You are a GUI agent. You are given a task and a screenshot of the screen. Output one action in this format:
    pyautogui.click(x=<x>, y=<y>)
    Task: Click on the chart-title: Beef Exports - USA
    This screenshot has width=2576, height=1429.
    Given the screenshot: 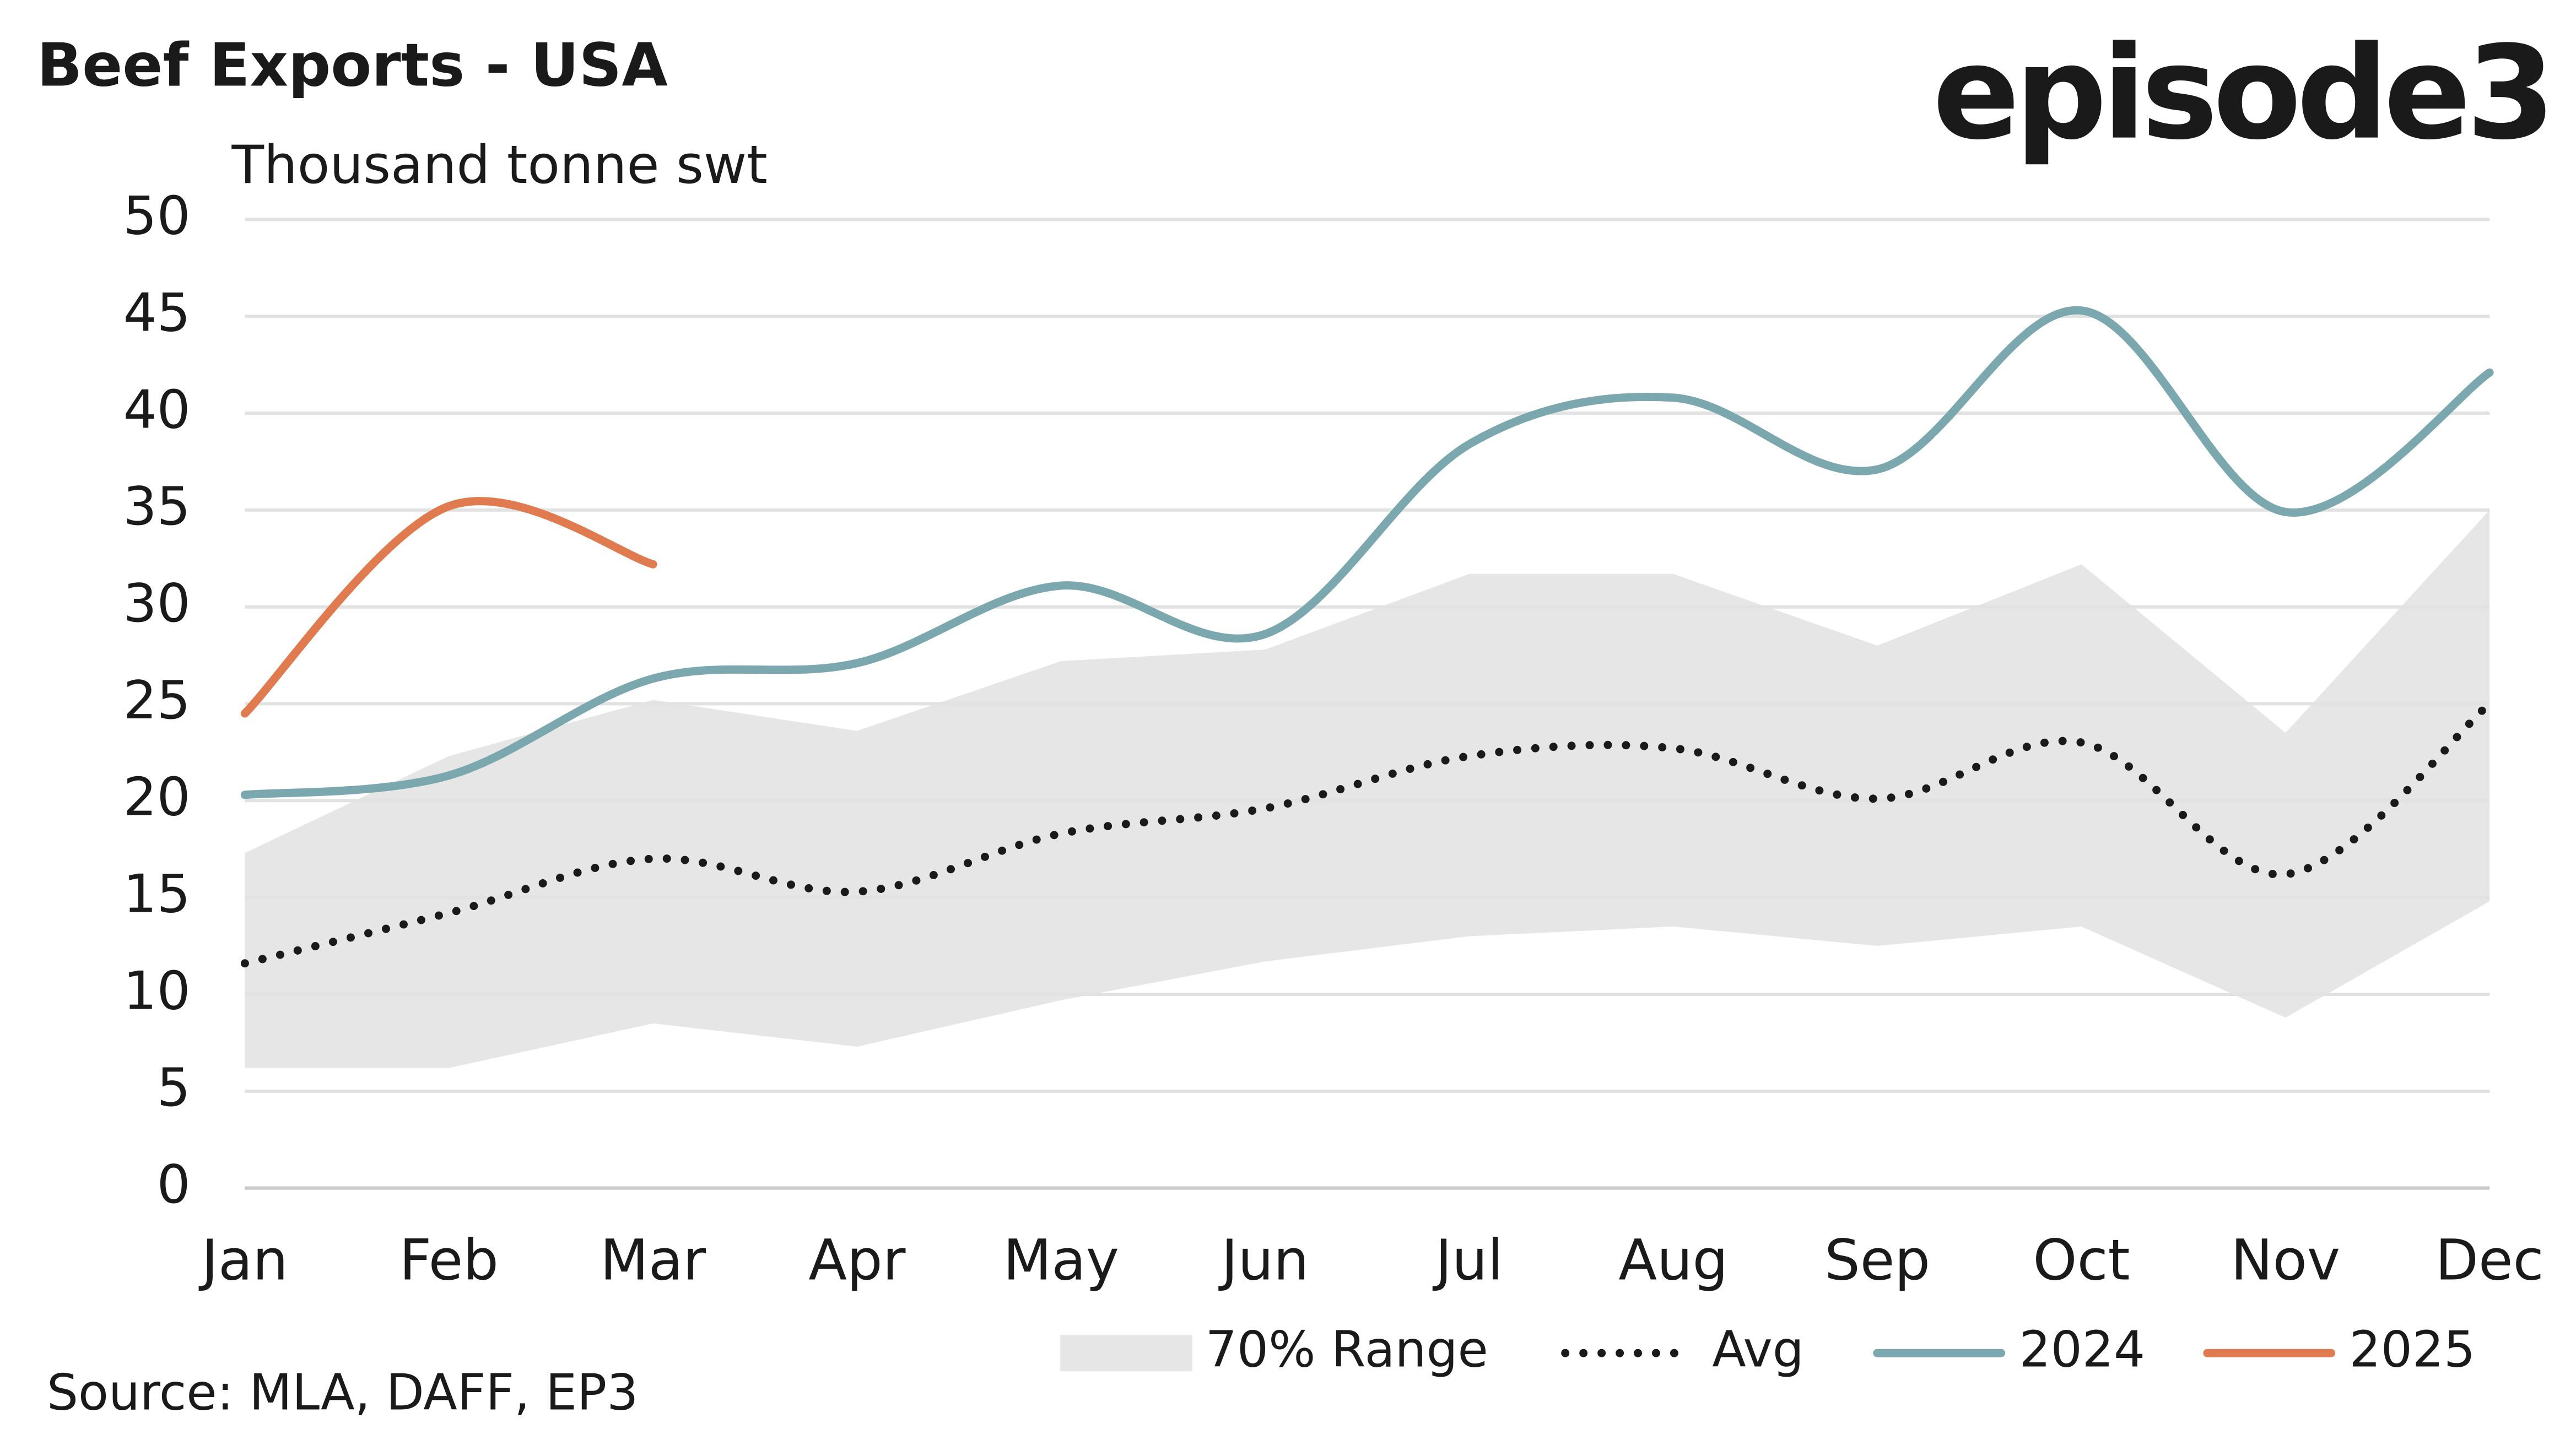 What is the action you would take?
    pyautogui.click(x=352, y=65)
    